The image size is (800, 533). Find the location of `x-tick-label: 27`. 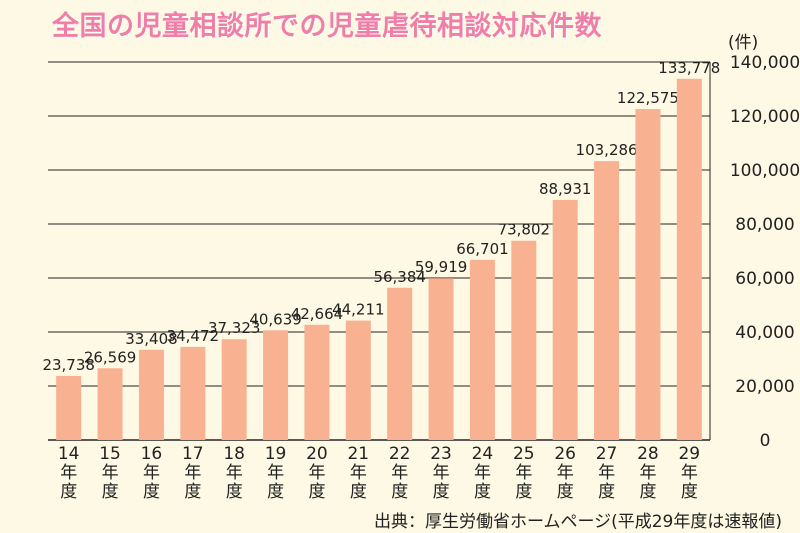

x-tick-label: 27 is located at coordinates (607, 454).